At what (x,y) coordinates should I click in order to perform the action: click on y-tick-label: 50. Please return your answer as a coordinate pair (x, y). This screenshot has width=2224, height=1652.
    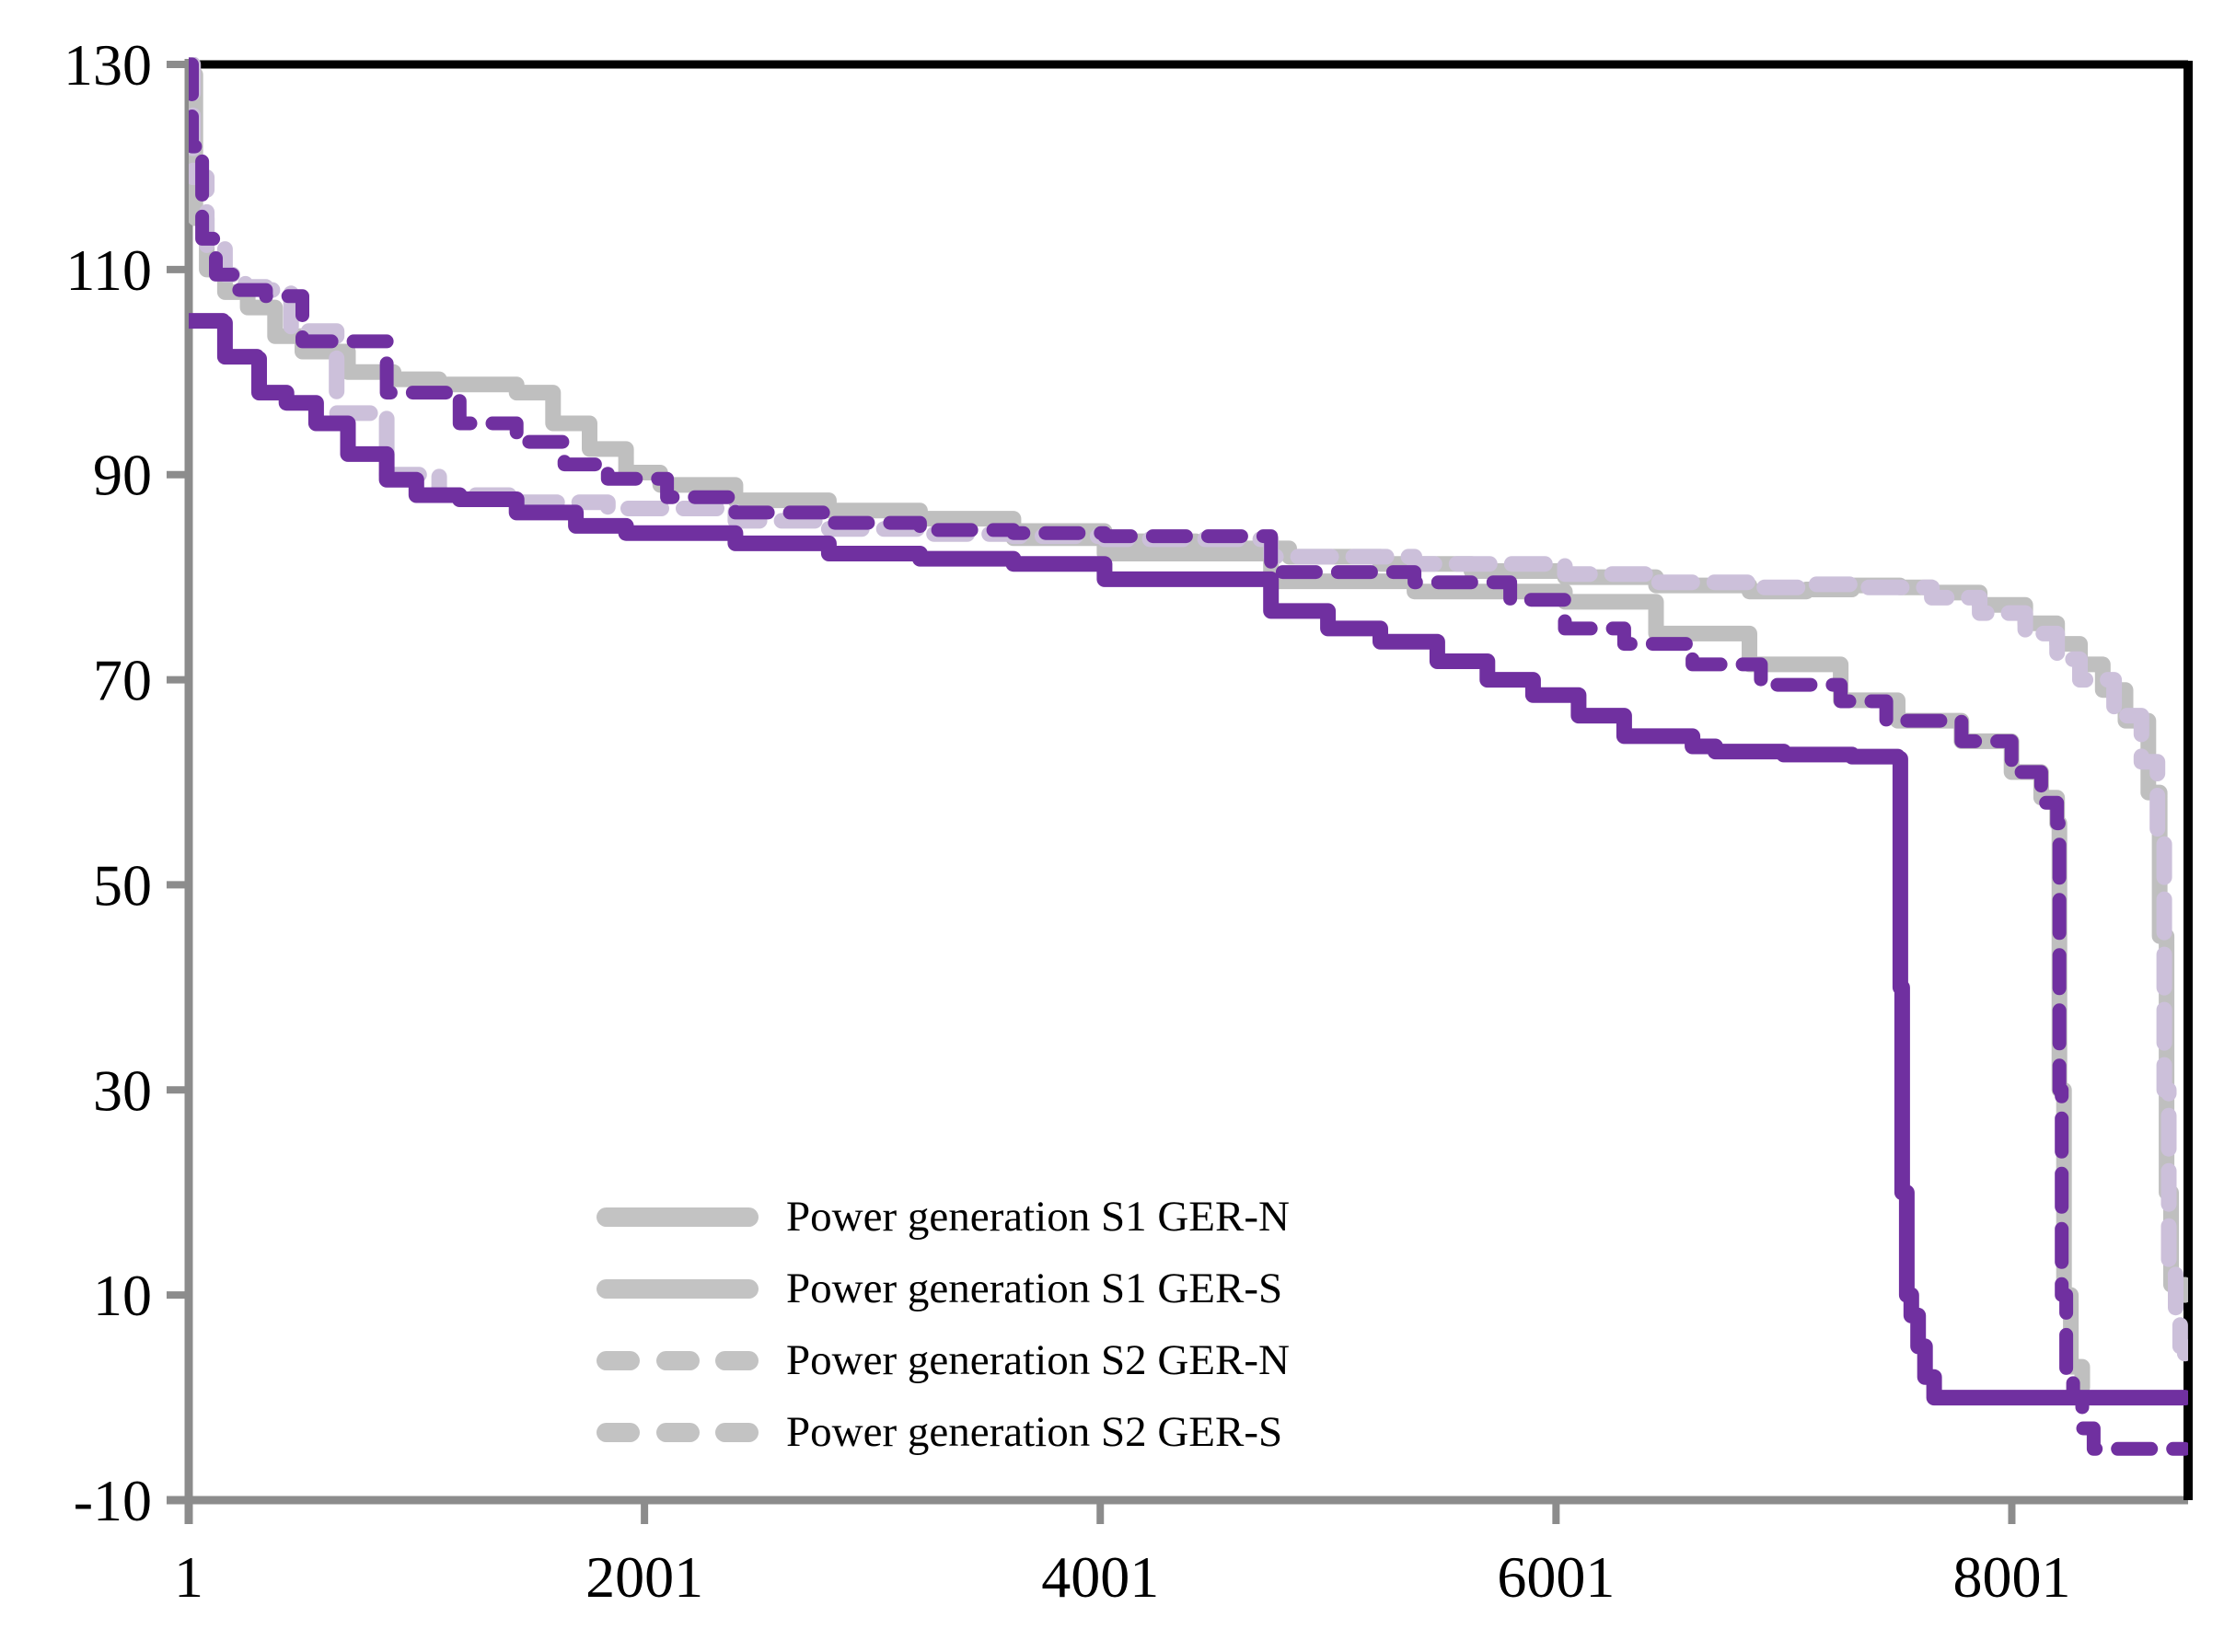
    Looking at the image, I should click on (122, 885).